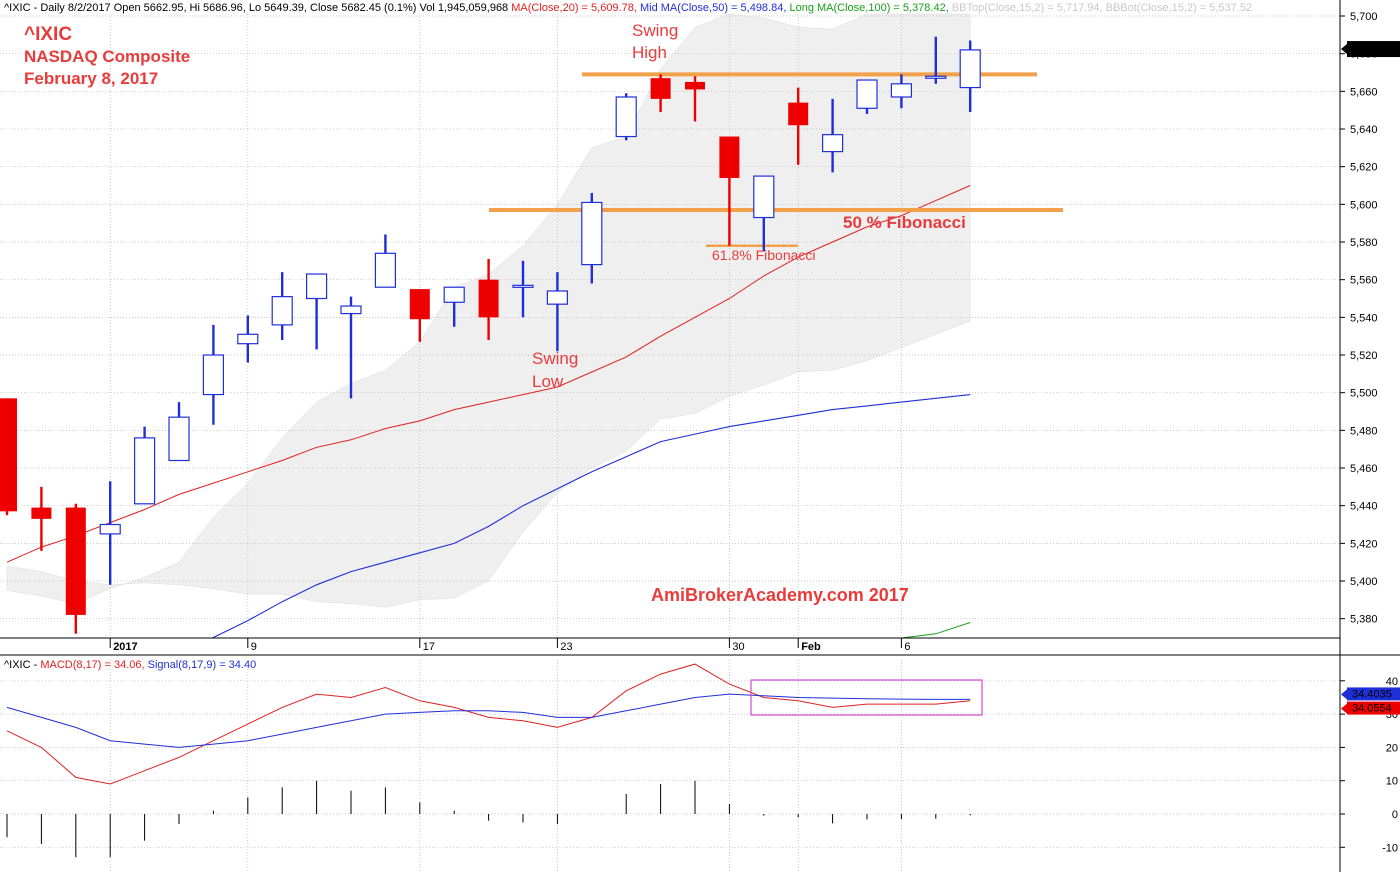  I want to click on price-tick-label: 5,580, so click(1364, 243).